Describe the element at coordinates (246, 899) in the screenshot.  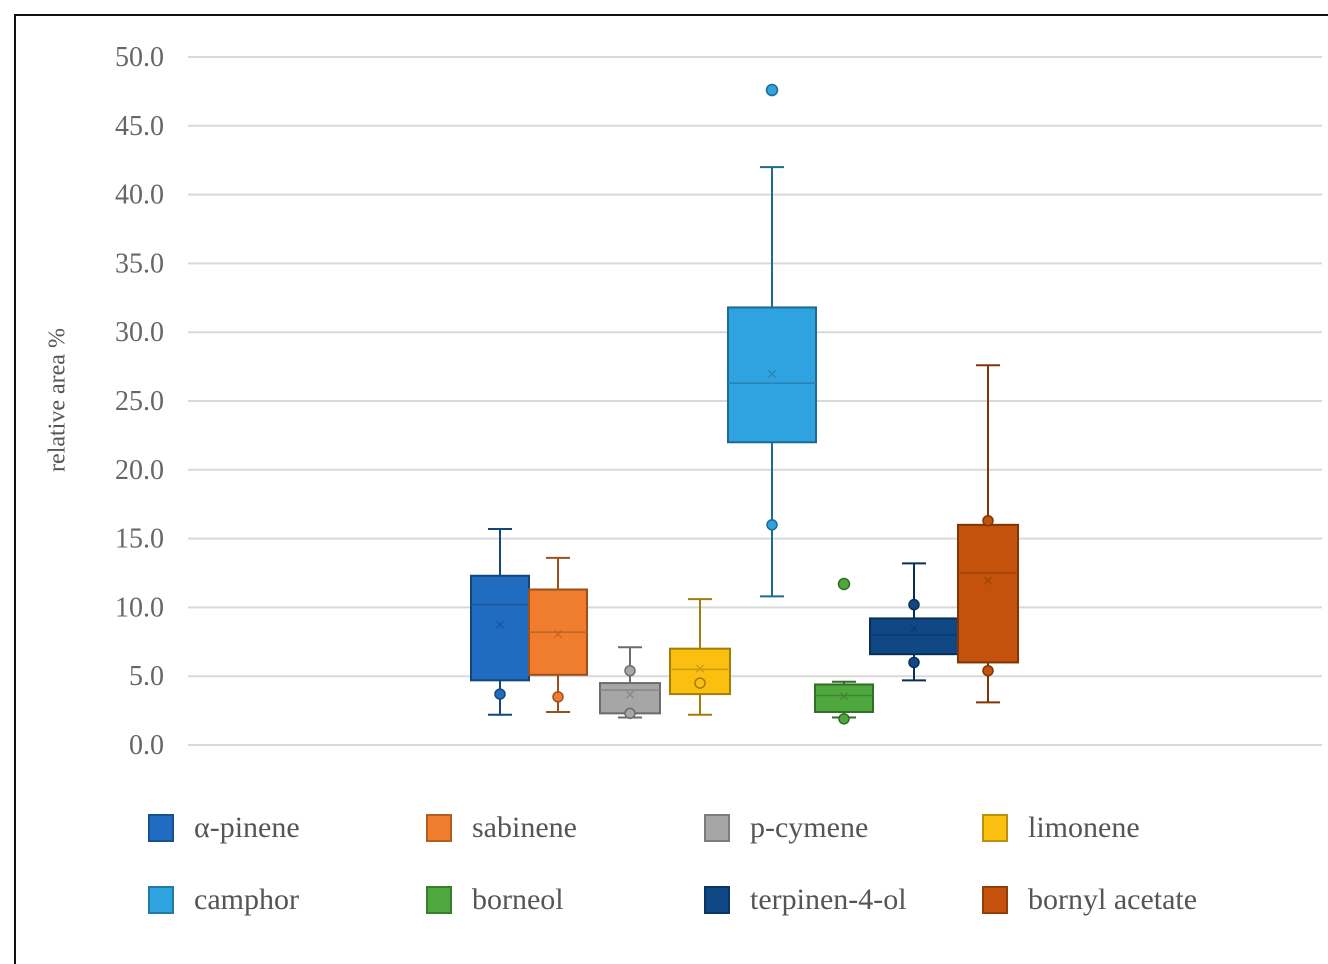
I see `legend-label: camphor` at that location.